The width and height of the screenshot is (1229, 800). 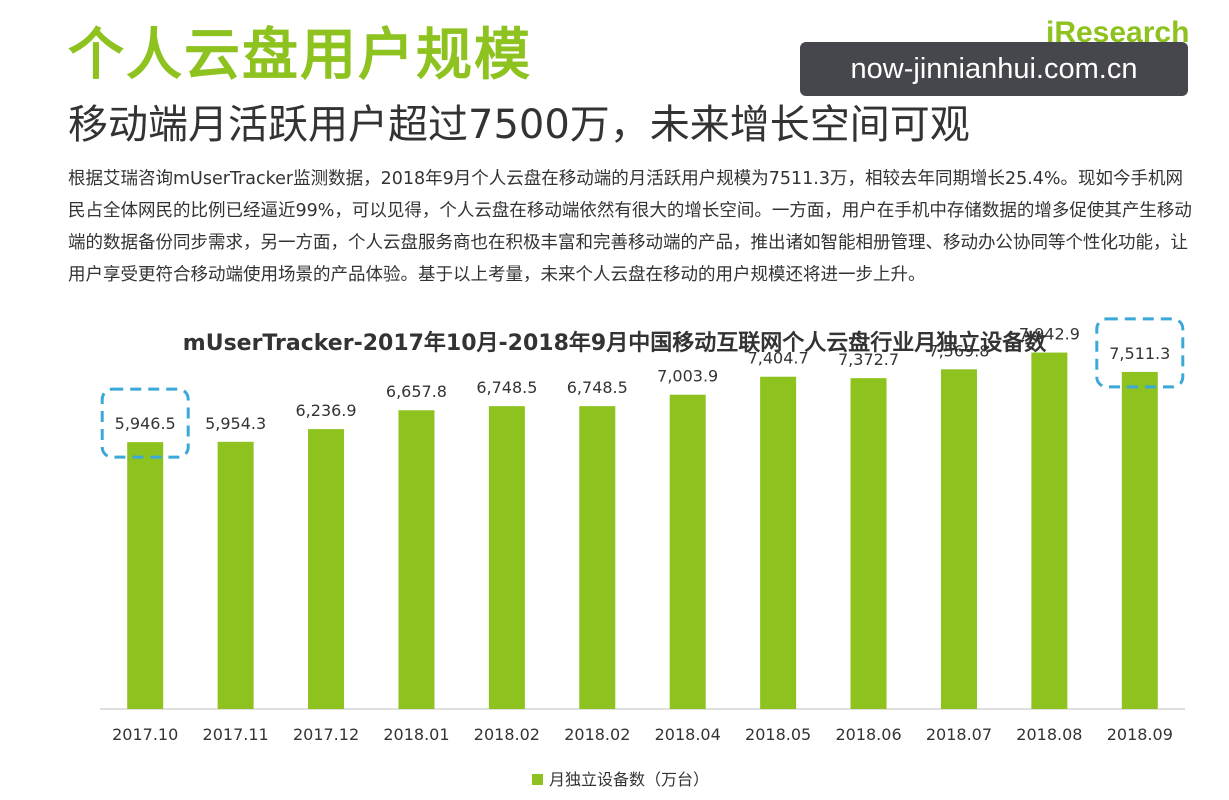 I want to click on x-tick-label: 2018.01, so click(x=416, y=734).